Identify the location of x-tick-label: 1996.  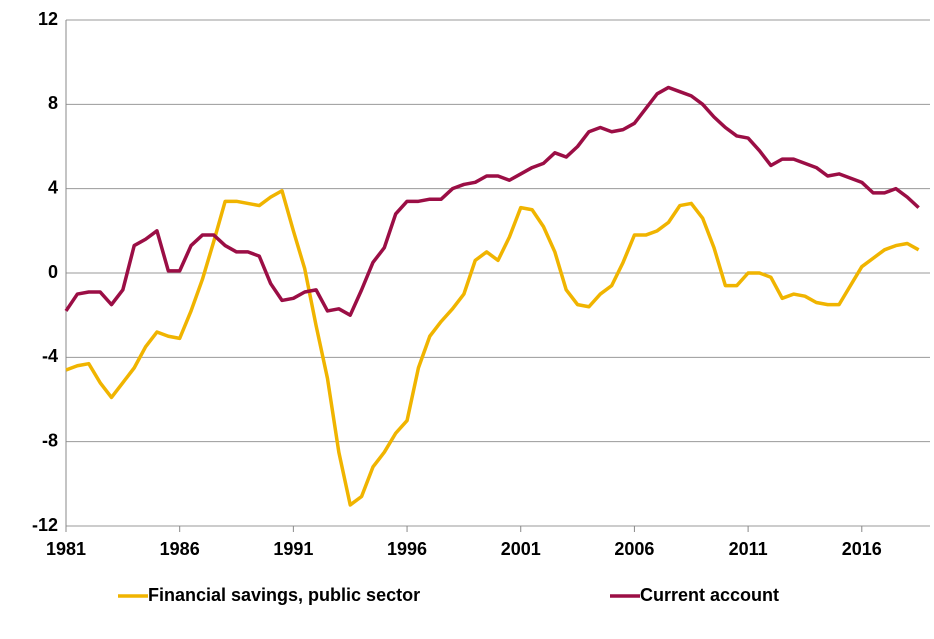
(407, 549).